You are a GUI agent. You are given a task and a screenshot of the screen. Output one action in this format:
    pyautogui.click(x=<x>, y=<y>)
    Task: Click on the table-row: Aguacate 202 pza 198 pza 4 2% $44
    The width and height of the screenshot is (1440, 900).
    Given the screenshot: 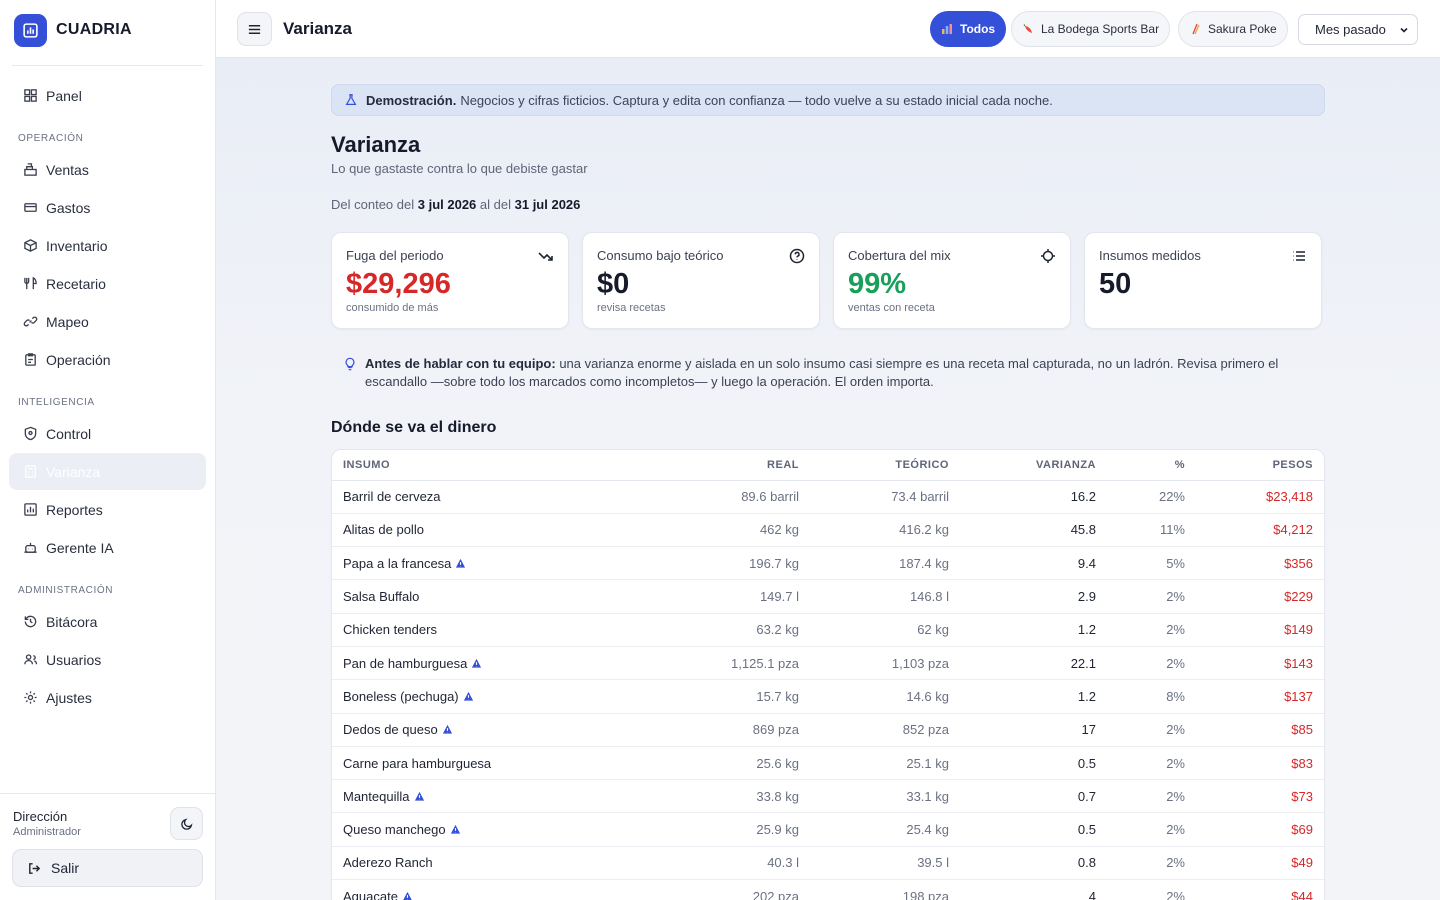 What is the action you would take?
    pyautogui.click(x=828, y=889)
    